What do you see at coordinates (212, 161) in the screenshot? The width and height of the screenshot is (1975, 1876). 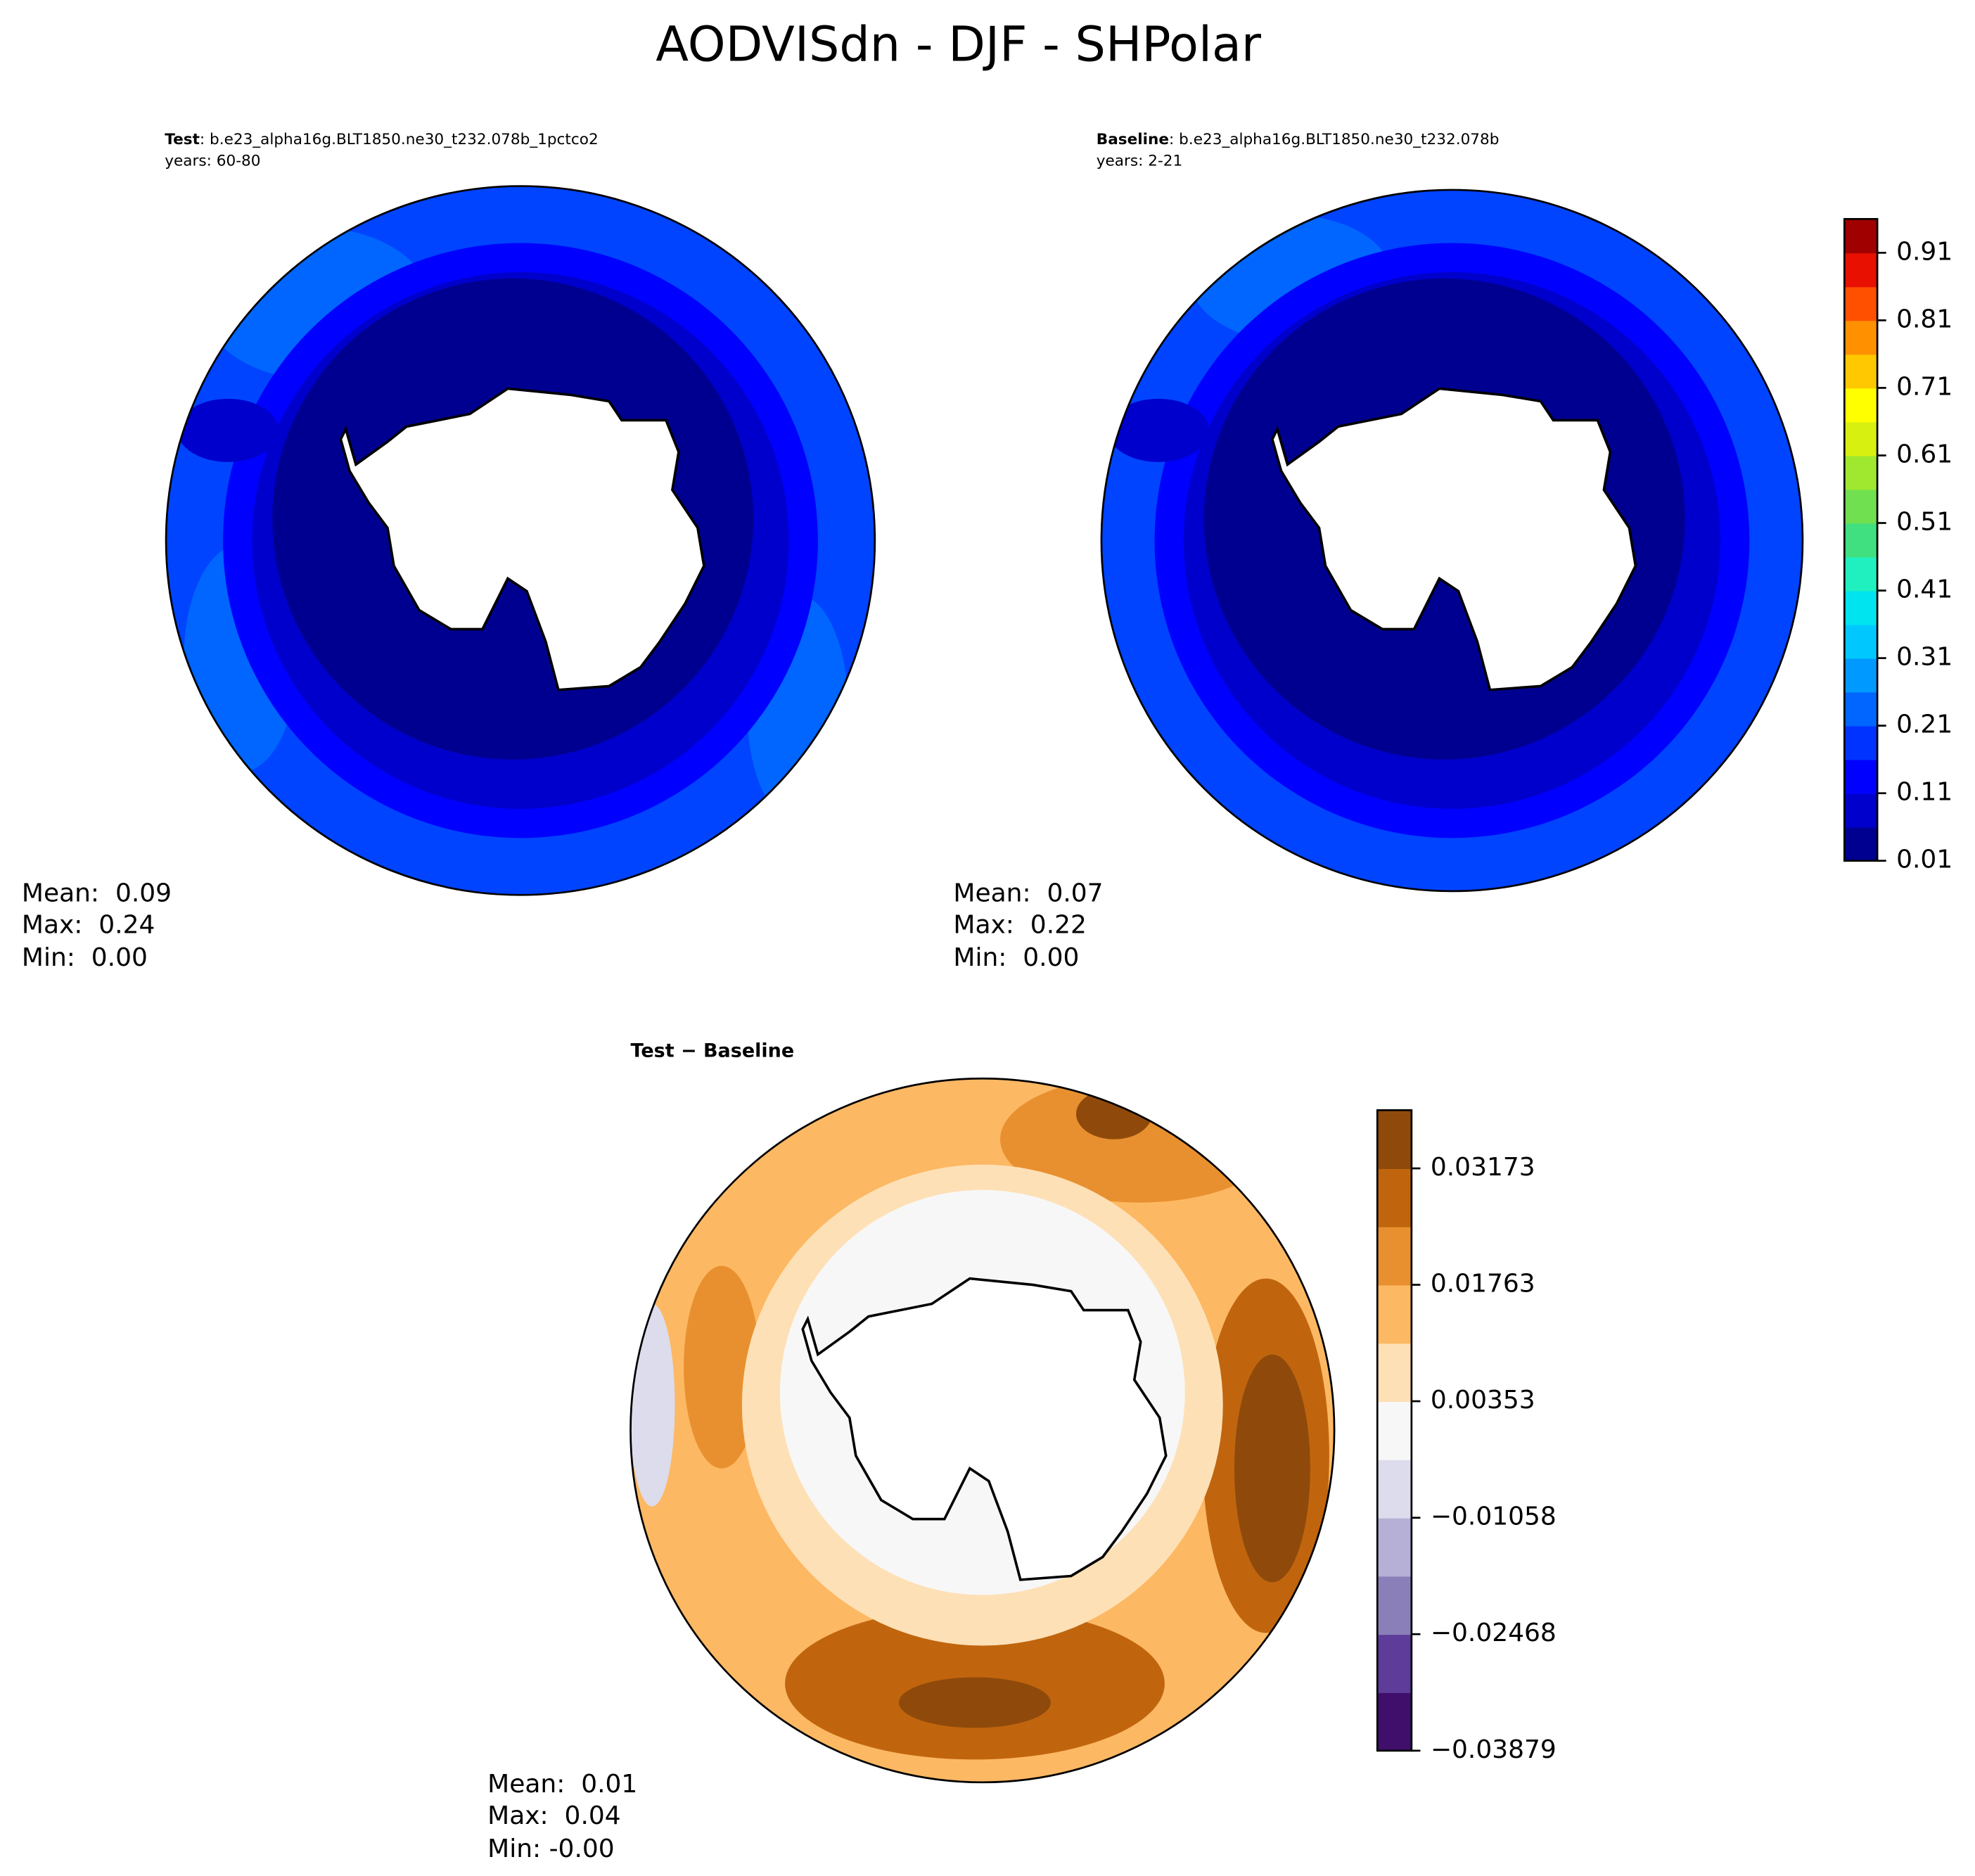 I see `panel-years: years: 60-80` at bounding box center [212, 161].